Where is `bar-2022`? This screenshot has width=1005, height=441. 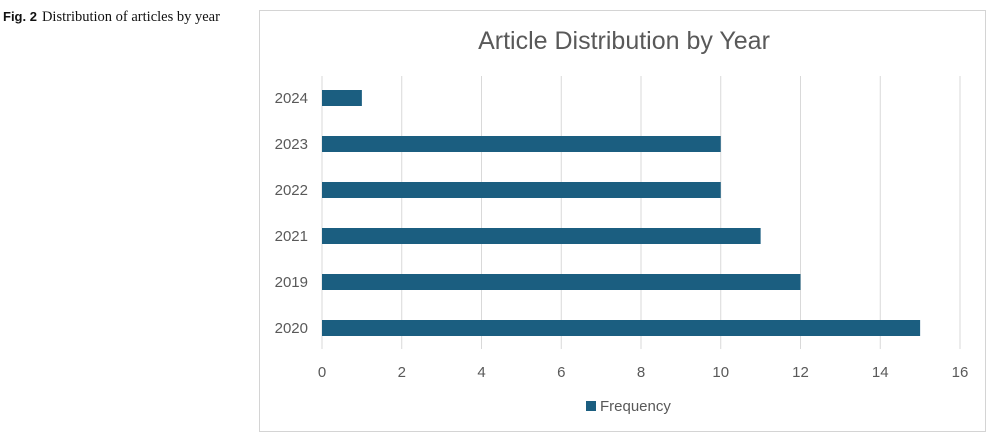
bar-2022 is located at coordinates (521, 190).